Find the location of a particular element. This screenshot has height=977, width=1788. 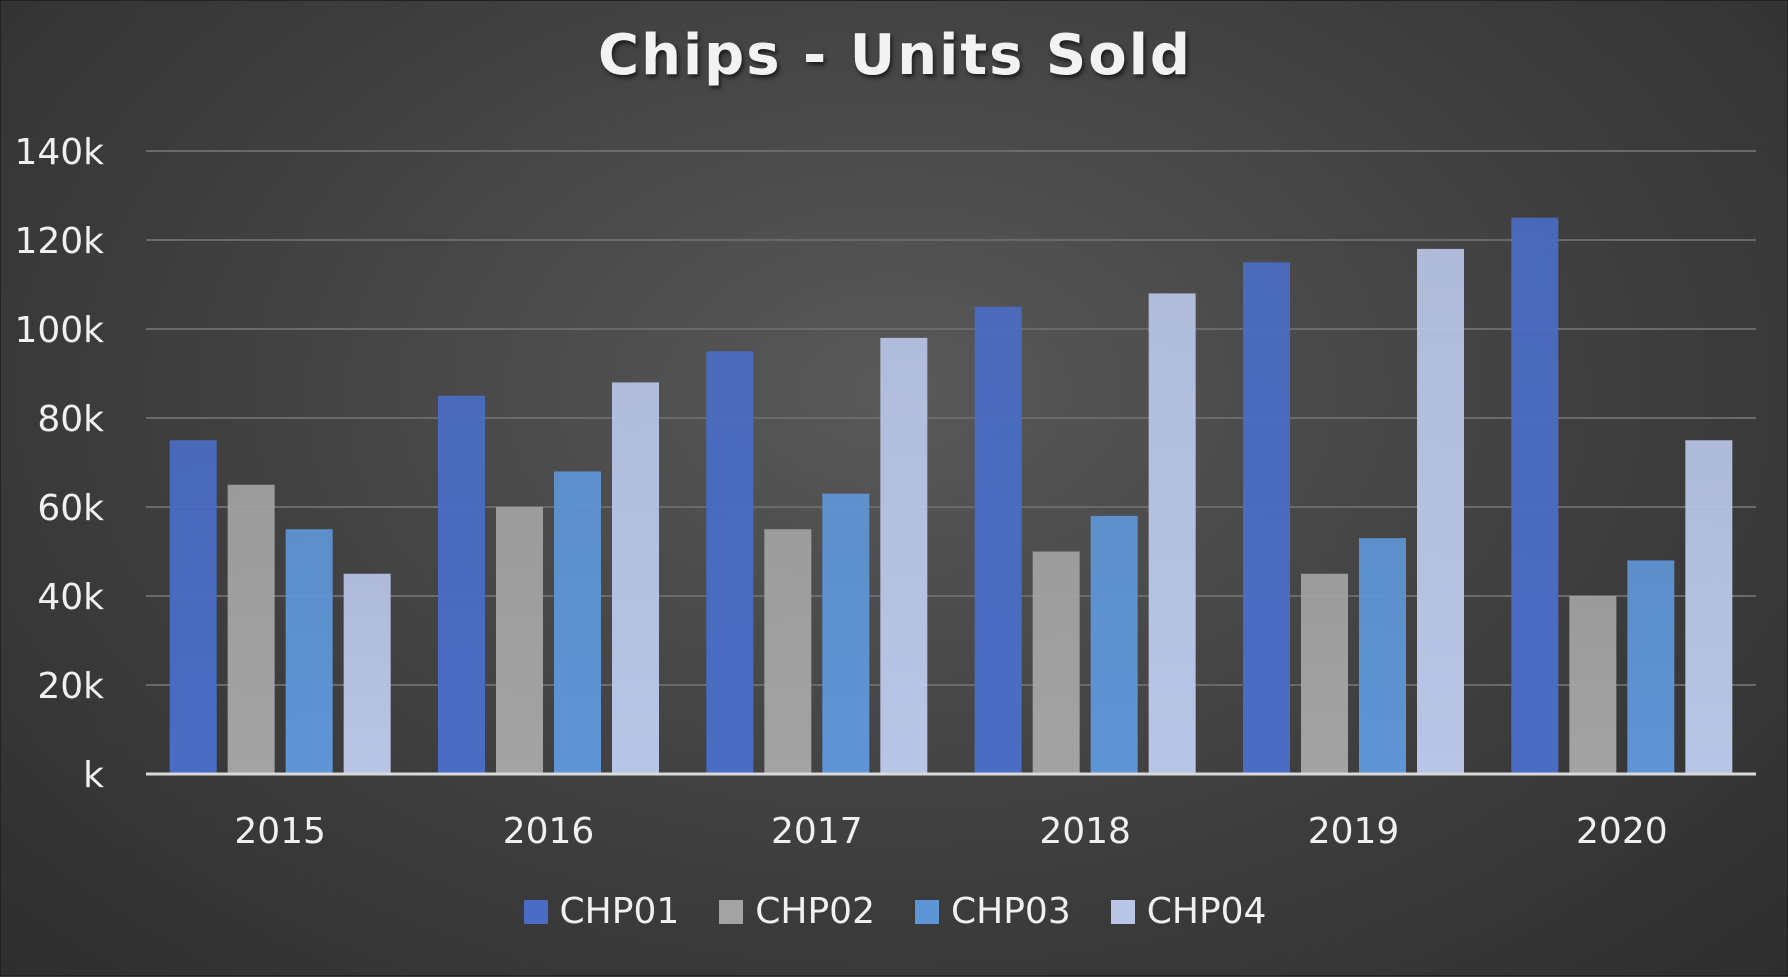

y-tick-label: k is located at coordinates (93, 775).